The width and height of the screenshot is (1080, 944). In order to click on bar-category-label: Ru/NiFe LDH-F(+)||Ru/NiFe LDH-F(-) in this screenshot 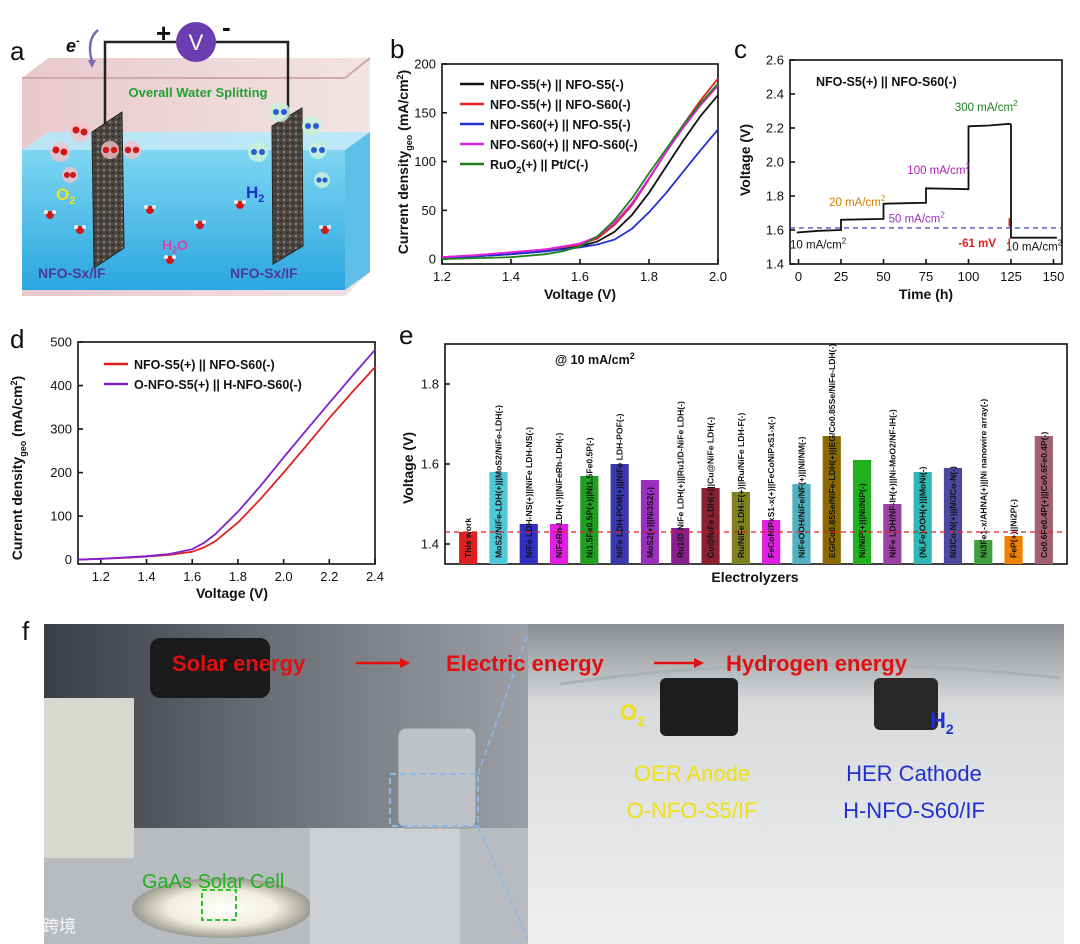, I will do `click(741, 485)`.